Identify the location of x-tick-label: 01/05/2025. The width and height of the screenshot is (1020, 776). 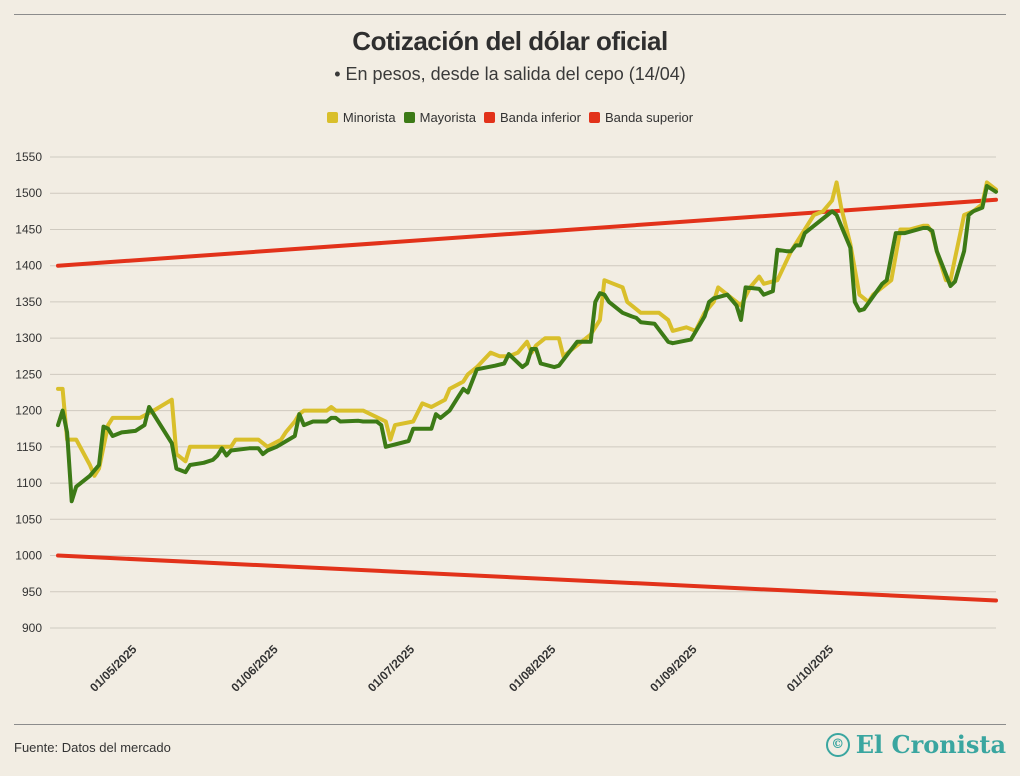
(113, 668).